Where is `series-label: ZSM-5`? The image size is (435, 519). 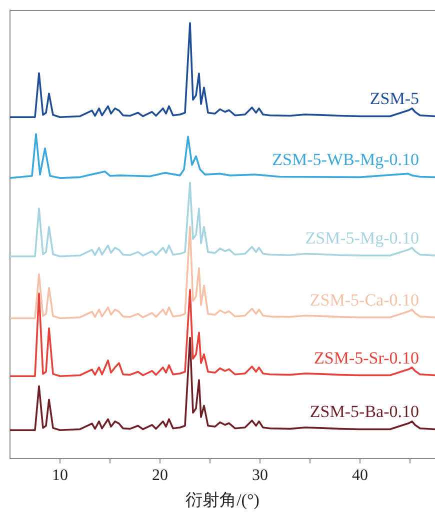
series-label: ZSM-5 is located at coordinates (394, 98).